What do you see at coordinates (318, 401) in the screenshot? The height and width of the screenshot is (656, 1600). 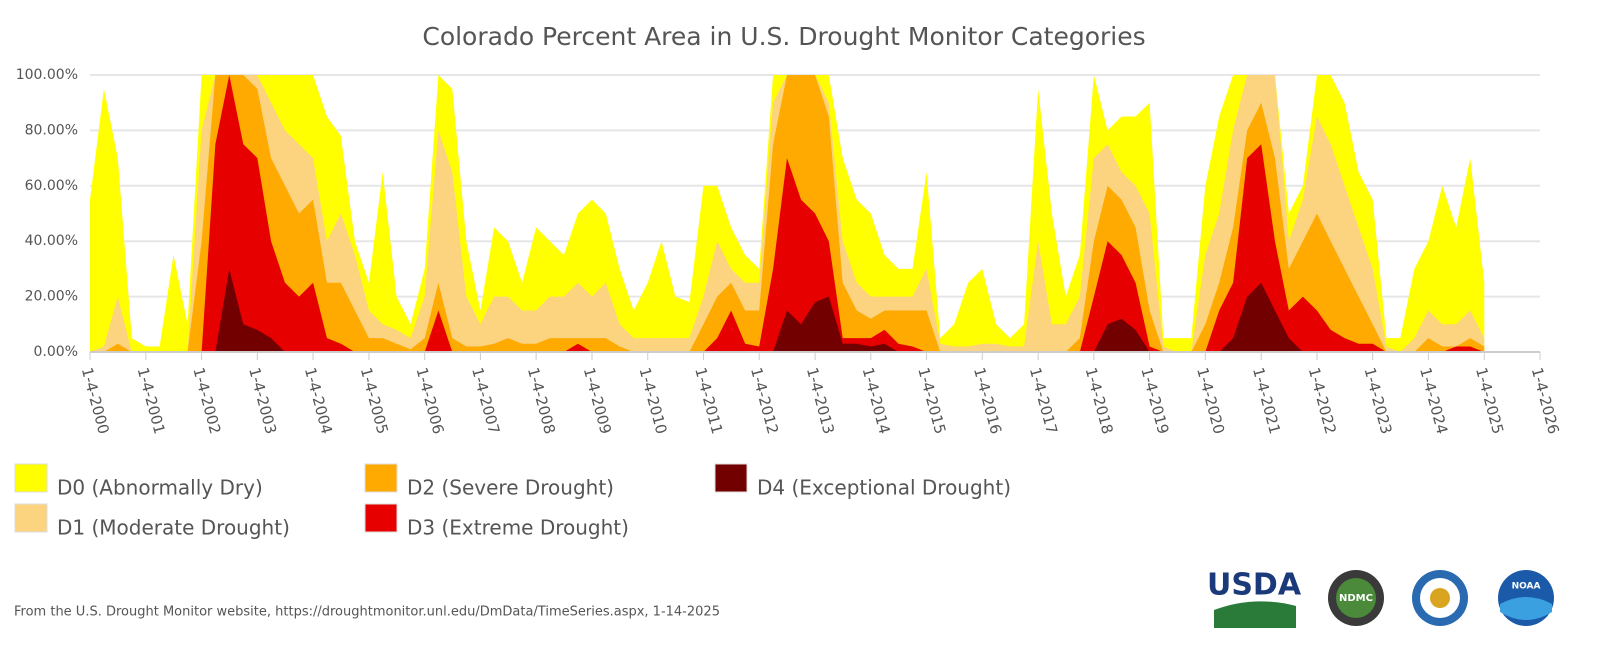 I see `x-tick-label: 1-4-2004` at bounding box center [318, 401].